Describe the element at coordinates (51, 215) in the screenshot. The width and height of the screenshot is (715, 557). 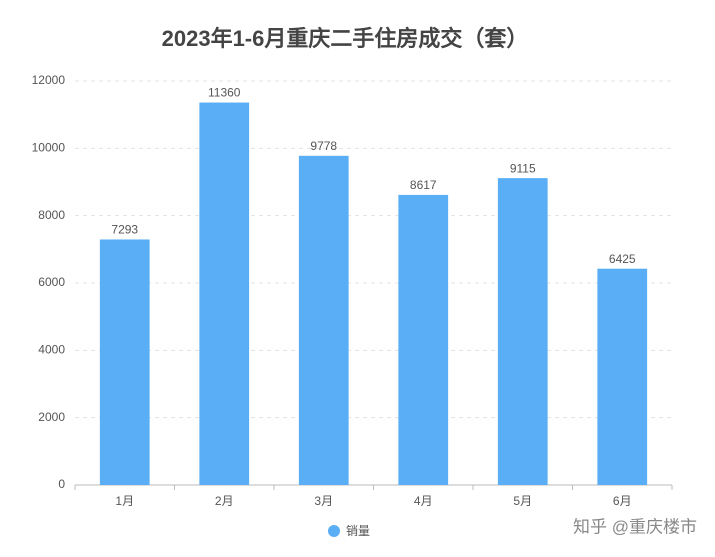
I see `y-tick-label: 8000` at that location.